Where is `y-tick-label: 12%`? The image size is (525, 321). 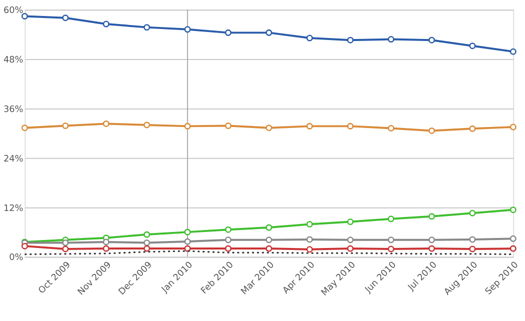 y-tick-label: 12% is located at coordinates (14, 209).